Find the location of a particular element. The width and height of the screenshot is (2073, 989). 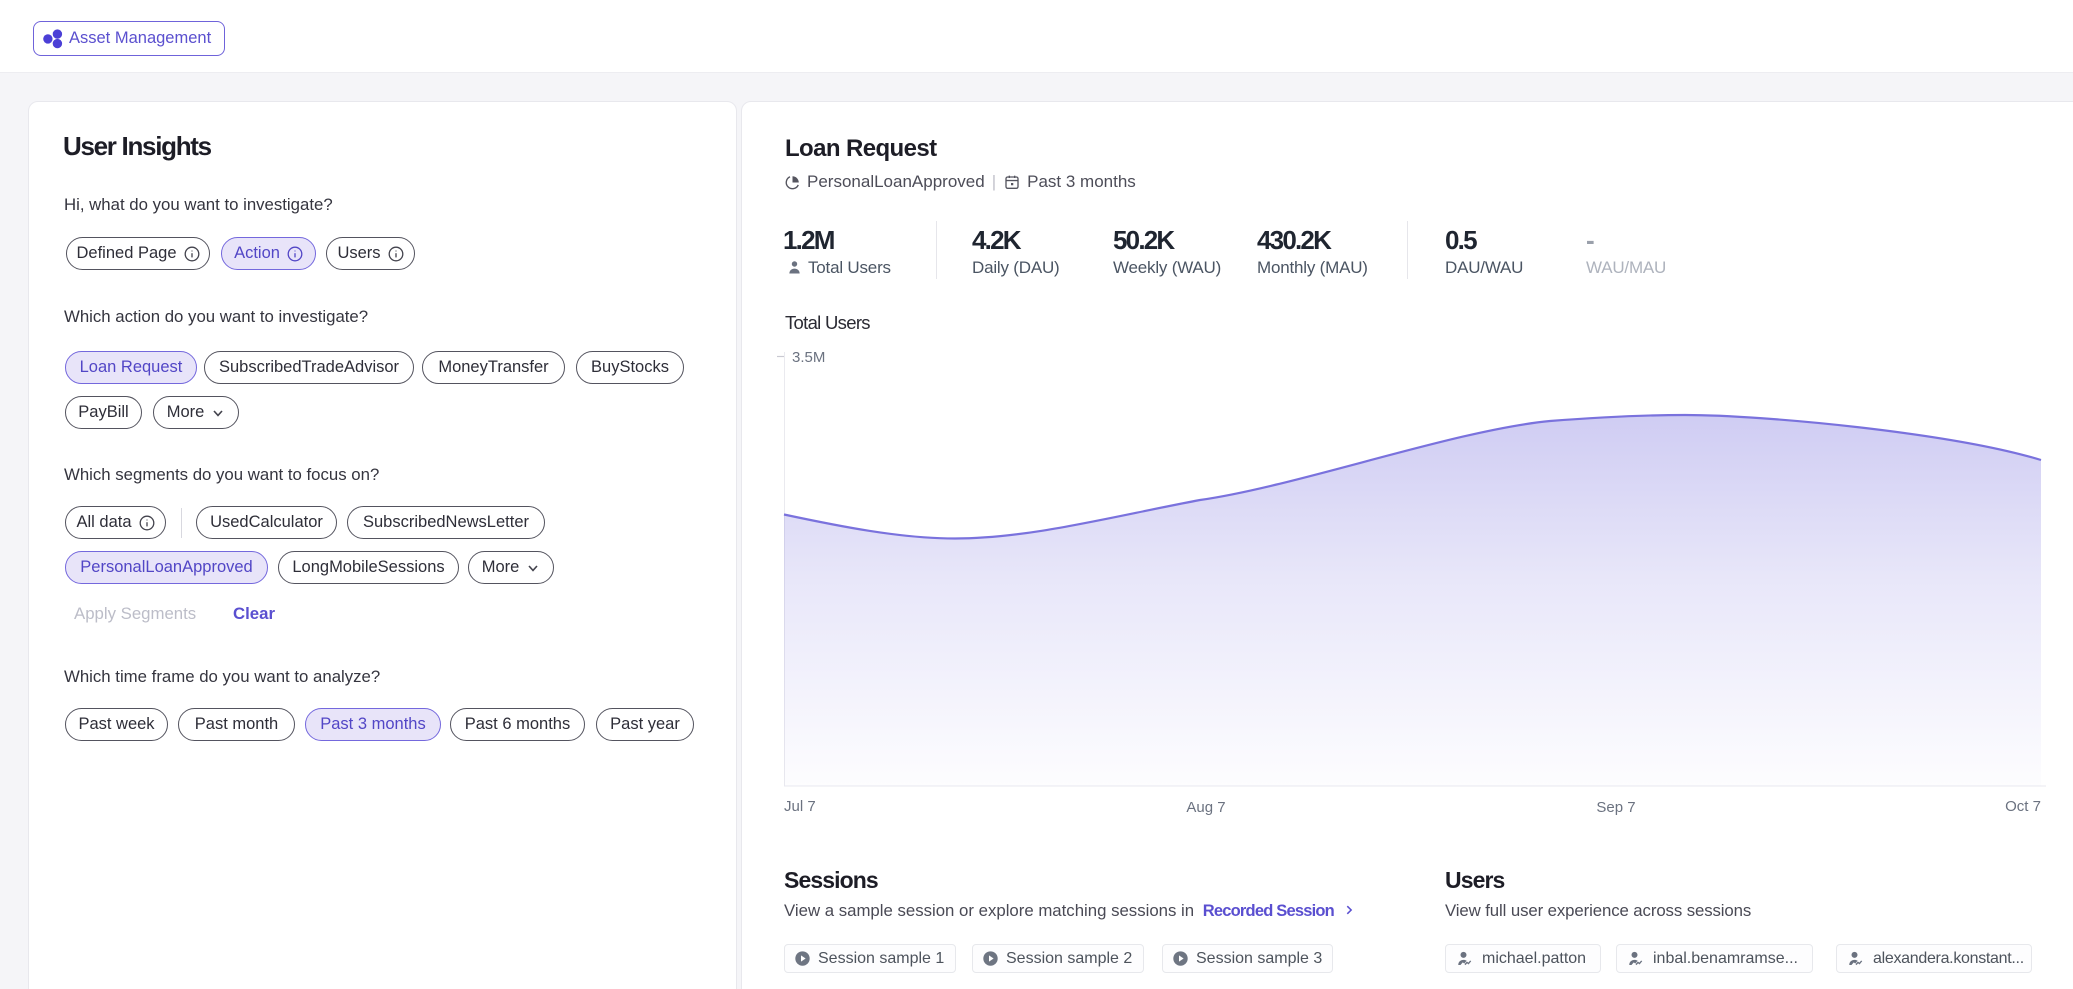

svg-text: Oct 7 is located at coordinates (2023, 806).